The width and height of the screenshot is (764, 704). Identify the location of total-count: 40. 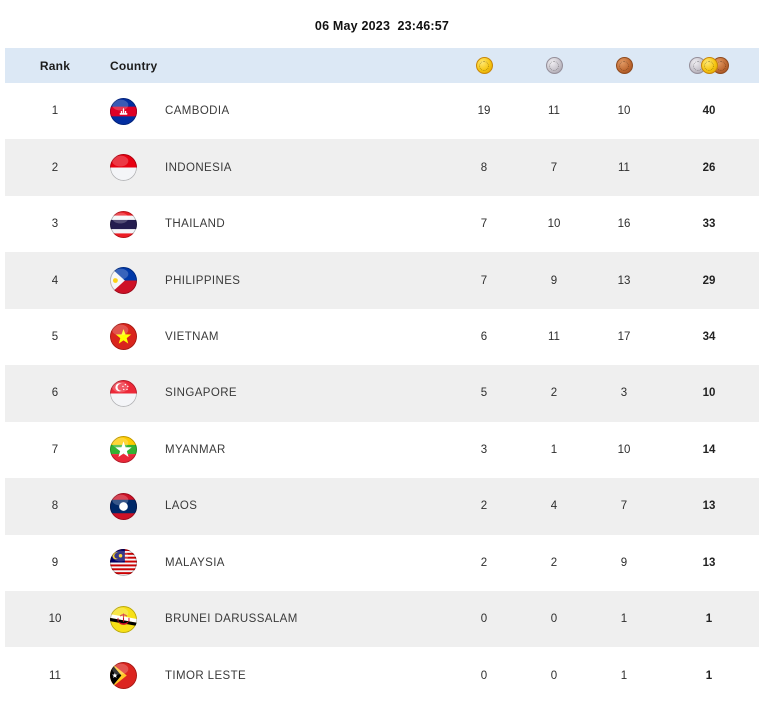
(709, 111).